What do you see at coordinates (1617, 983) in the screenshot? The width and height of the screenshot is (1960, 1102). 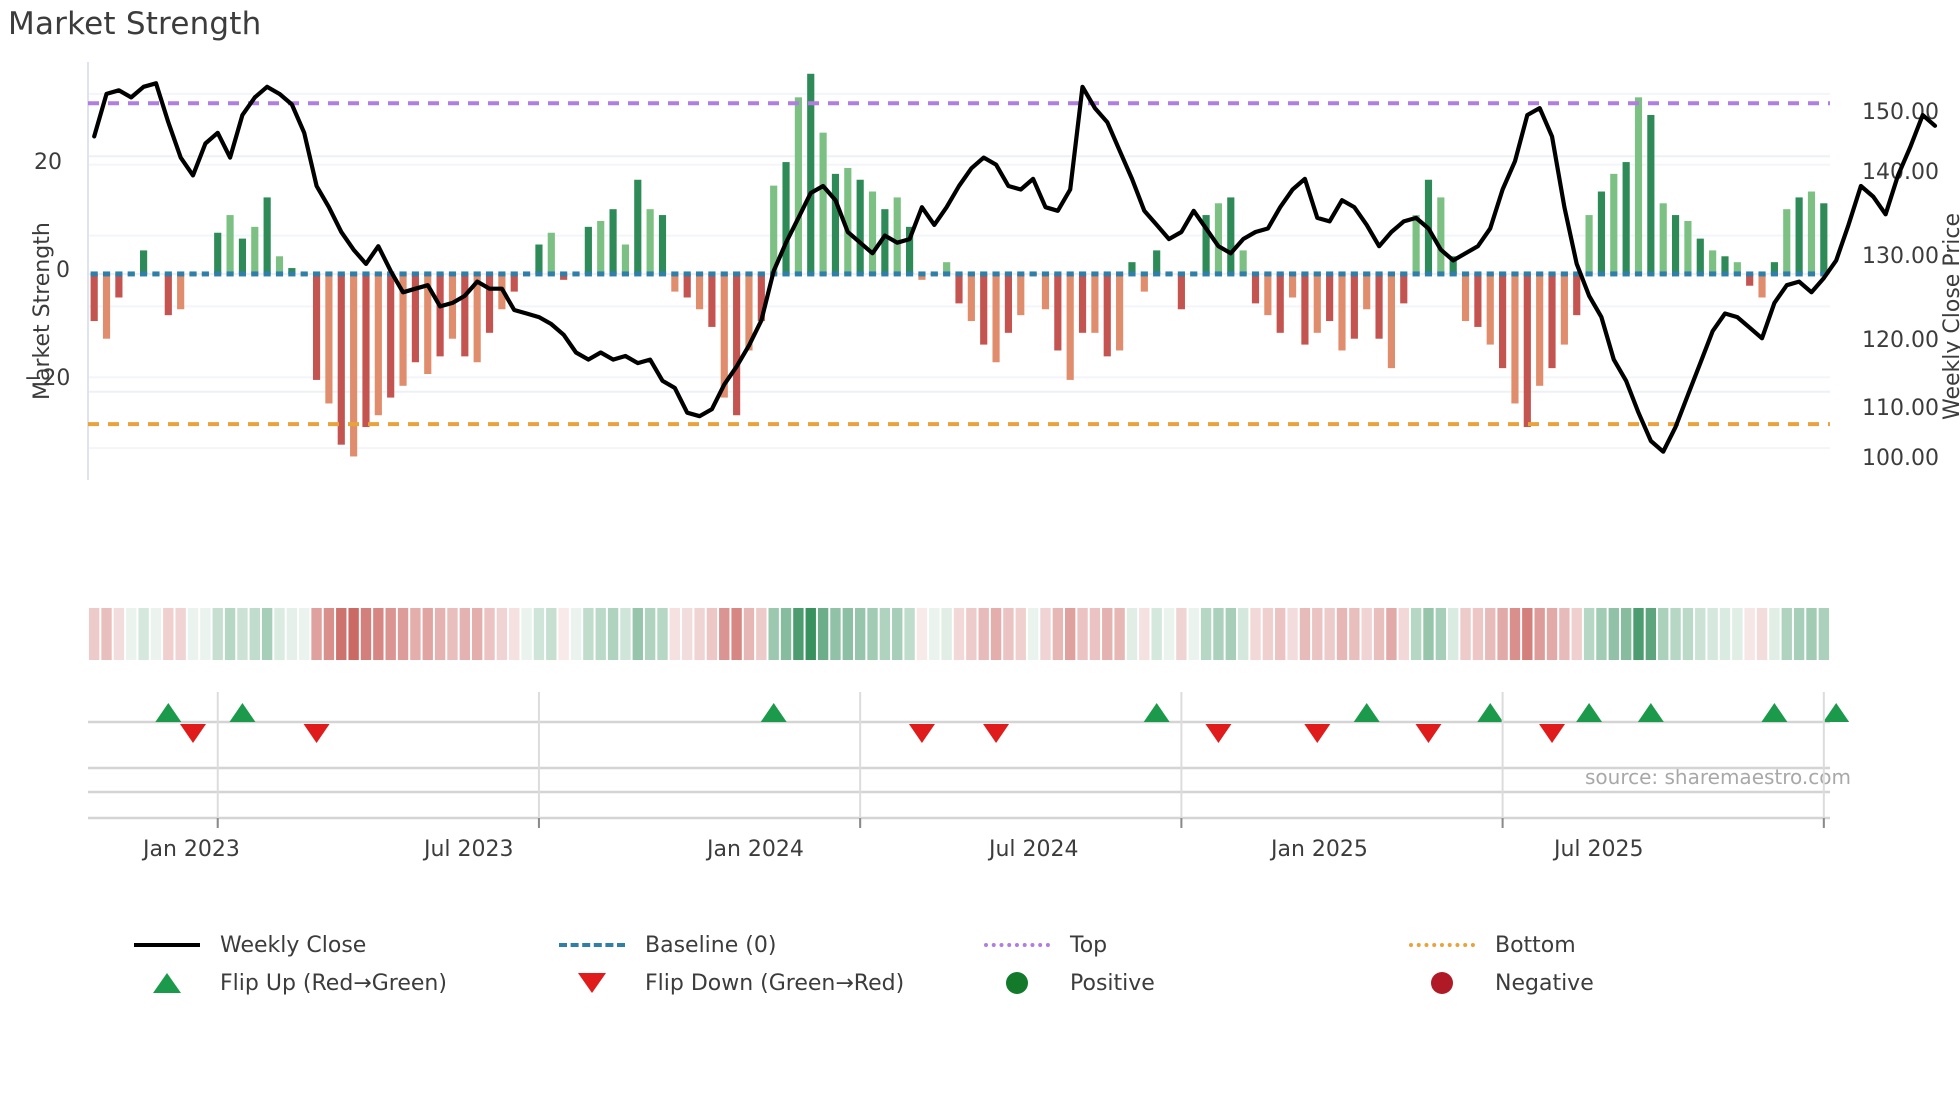 I see `legend-item-negative: Negative` at bounding box center [1617, 983].